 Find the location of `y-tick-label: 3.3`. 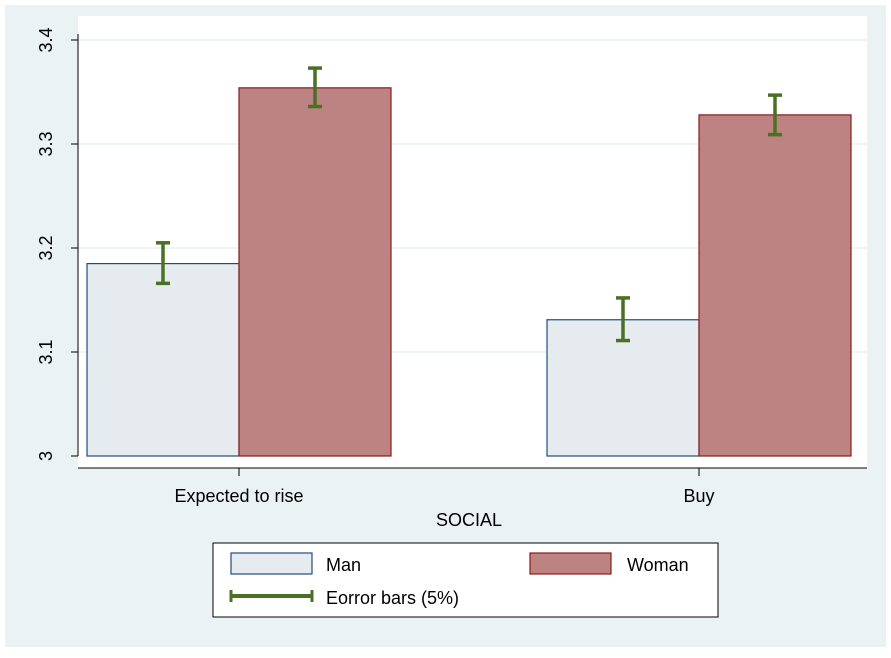

y-tick-label: 3.3 is located at coordinates (46, 143).